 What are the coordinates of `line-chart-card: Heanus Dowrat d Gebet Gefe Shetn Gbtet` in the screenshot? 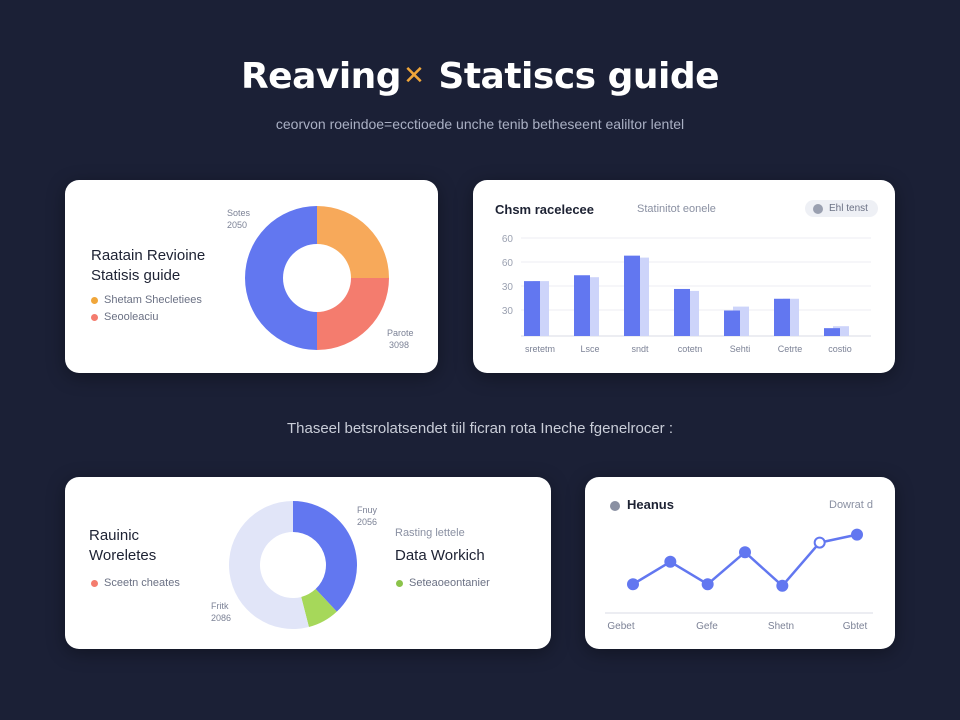 It's located at (740, 563).